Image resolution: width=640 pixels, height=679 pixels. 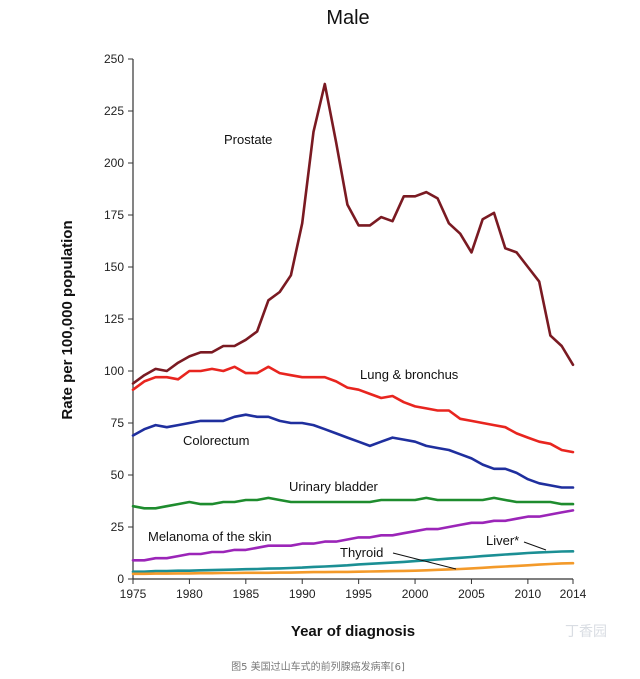 What do you see at coordinates (302, 594) in the screenshot?
I see `x-tick-label: 1990` at bounding box center [302, 594].